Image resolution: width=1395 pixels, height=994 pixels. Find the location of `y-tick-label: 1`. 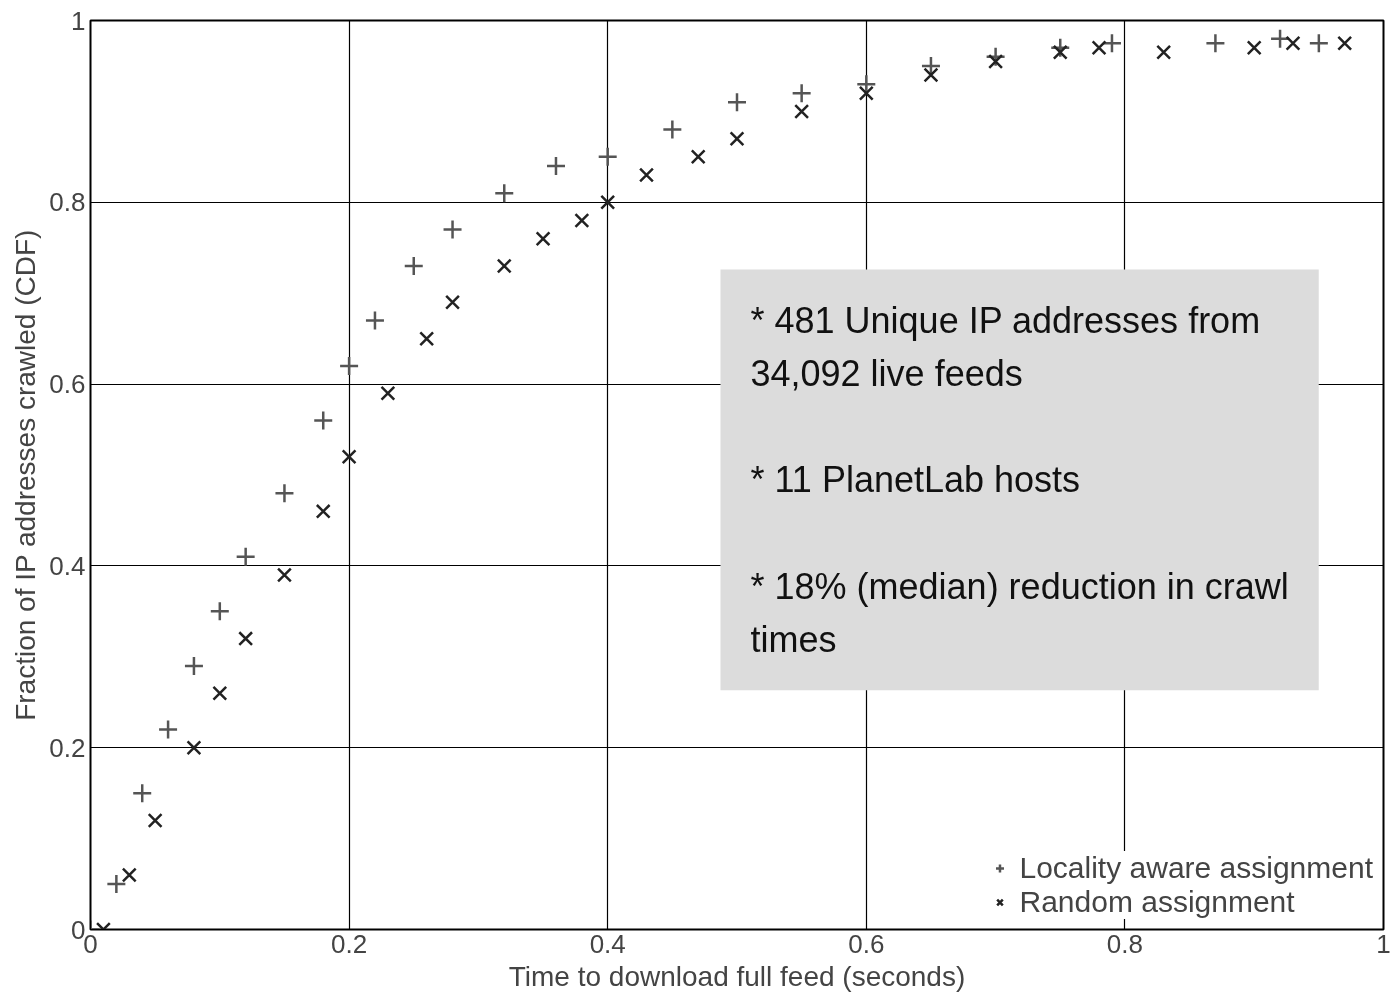

y-tick-label: 1 is located at coordinates (78, 20).